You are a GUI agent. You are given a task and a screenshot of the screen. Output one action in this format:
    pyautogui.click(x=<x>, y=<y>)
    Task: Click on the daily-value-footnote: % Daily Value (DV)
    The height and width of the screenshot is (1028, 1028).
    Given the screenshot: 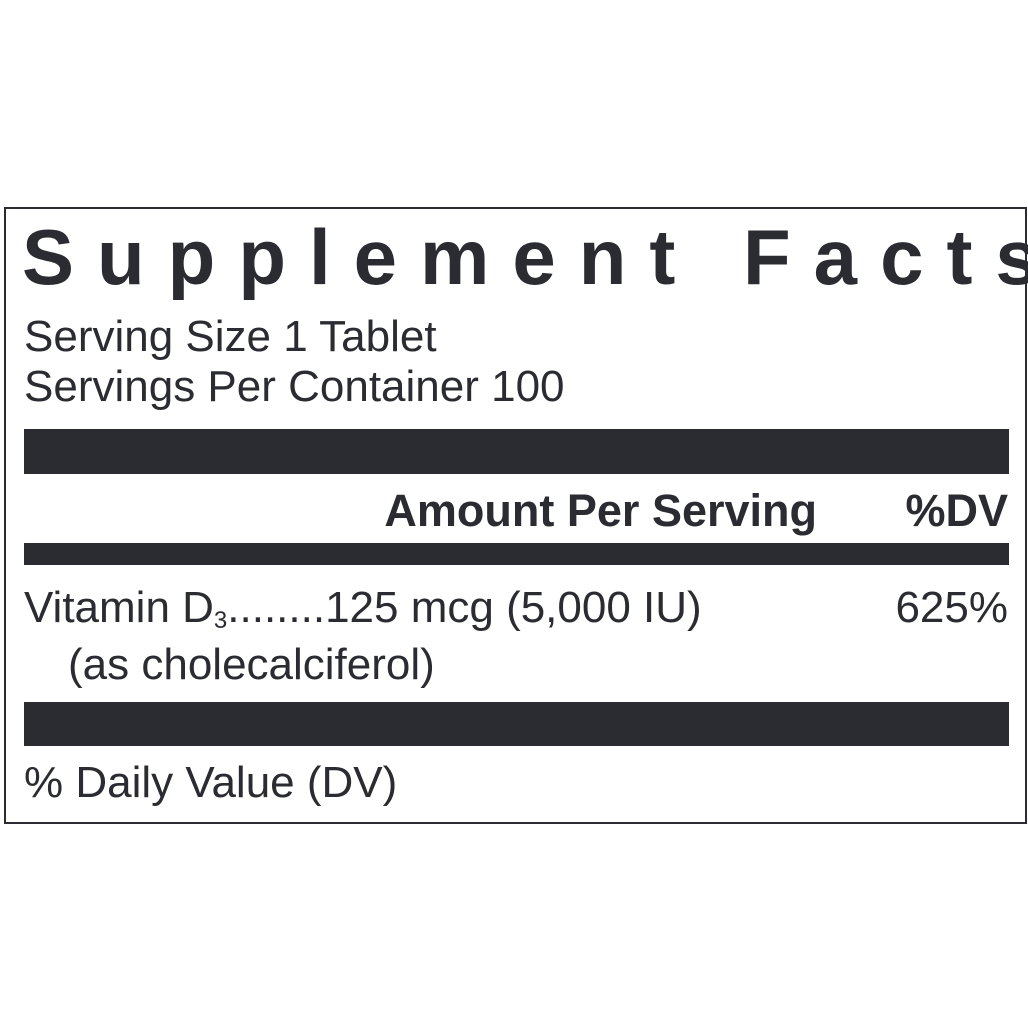 What is the action you would take?
    pyautogui.click(x=211, y=782)
    